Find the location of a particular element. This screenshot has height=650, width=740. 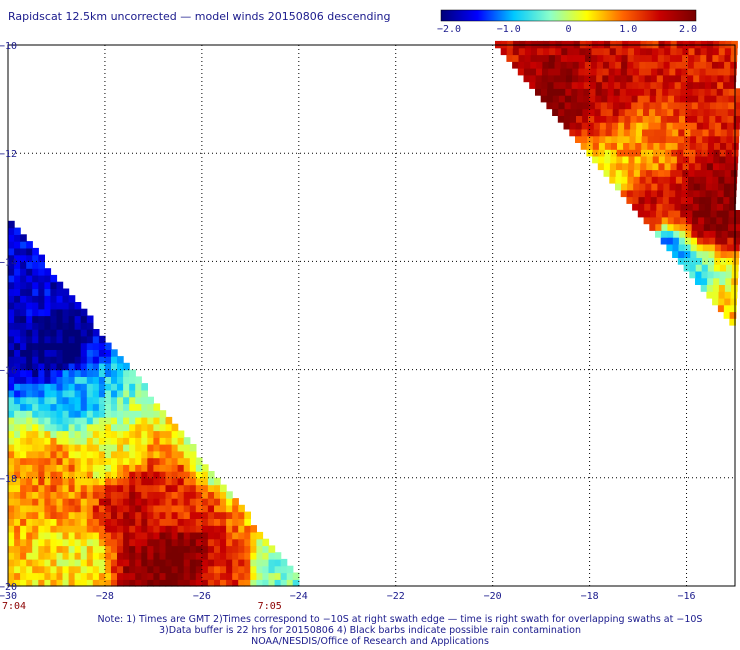

time-labels: 7:04 7:05 is located at coordinates (142, 606).